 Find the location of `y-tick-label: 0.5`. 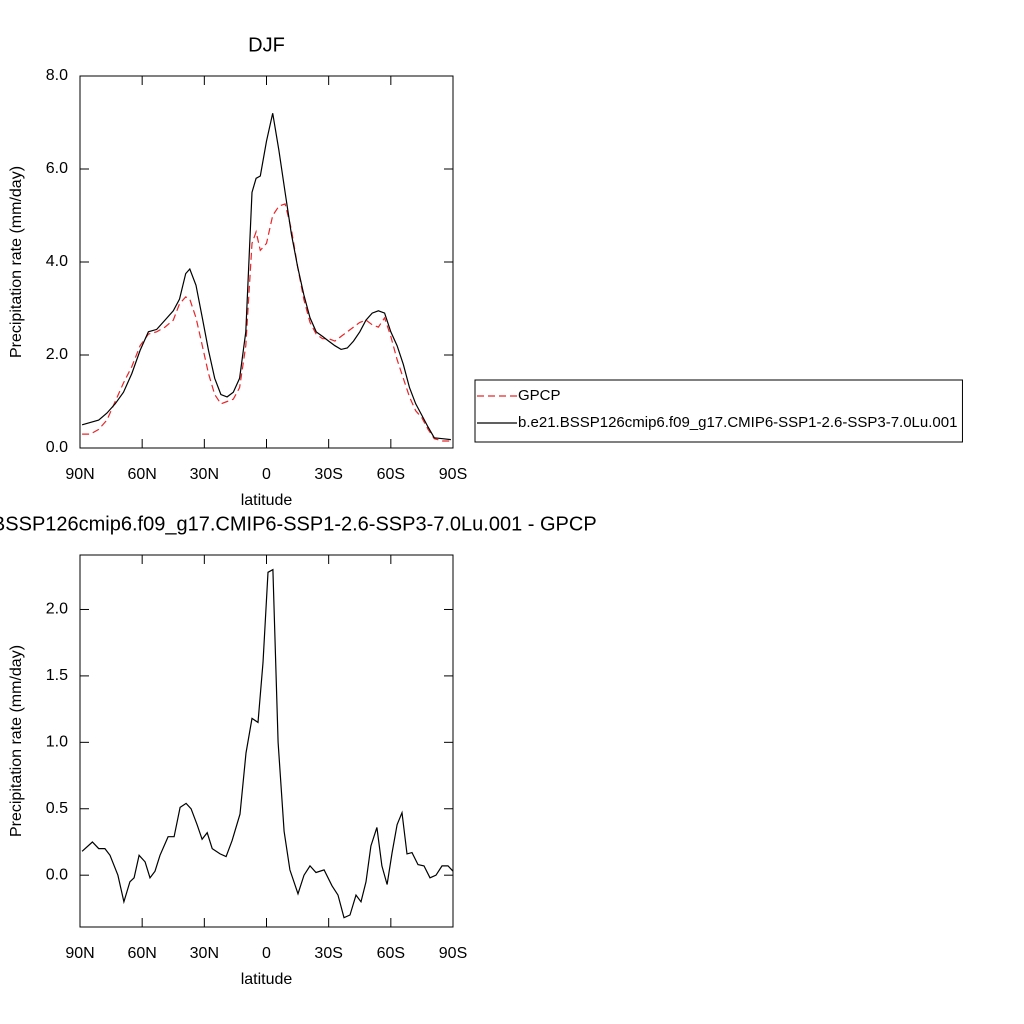

y-tick-label: 0.5 is located at coordinates (57, 808).